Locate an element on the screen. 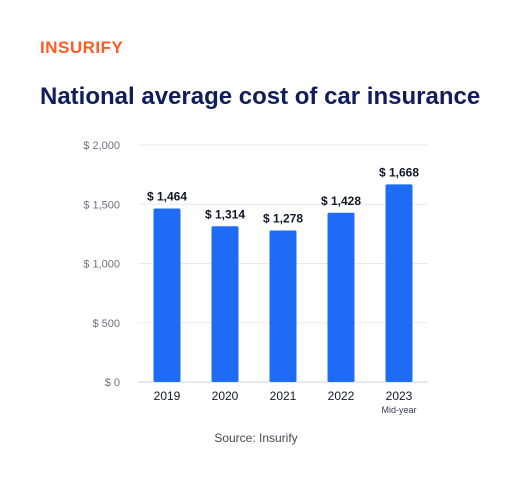 This screenshot has width=512, height=488. data-label: $ 1,428 is located at coordinates (341, 201).